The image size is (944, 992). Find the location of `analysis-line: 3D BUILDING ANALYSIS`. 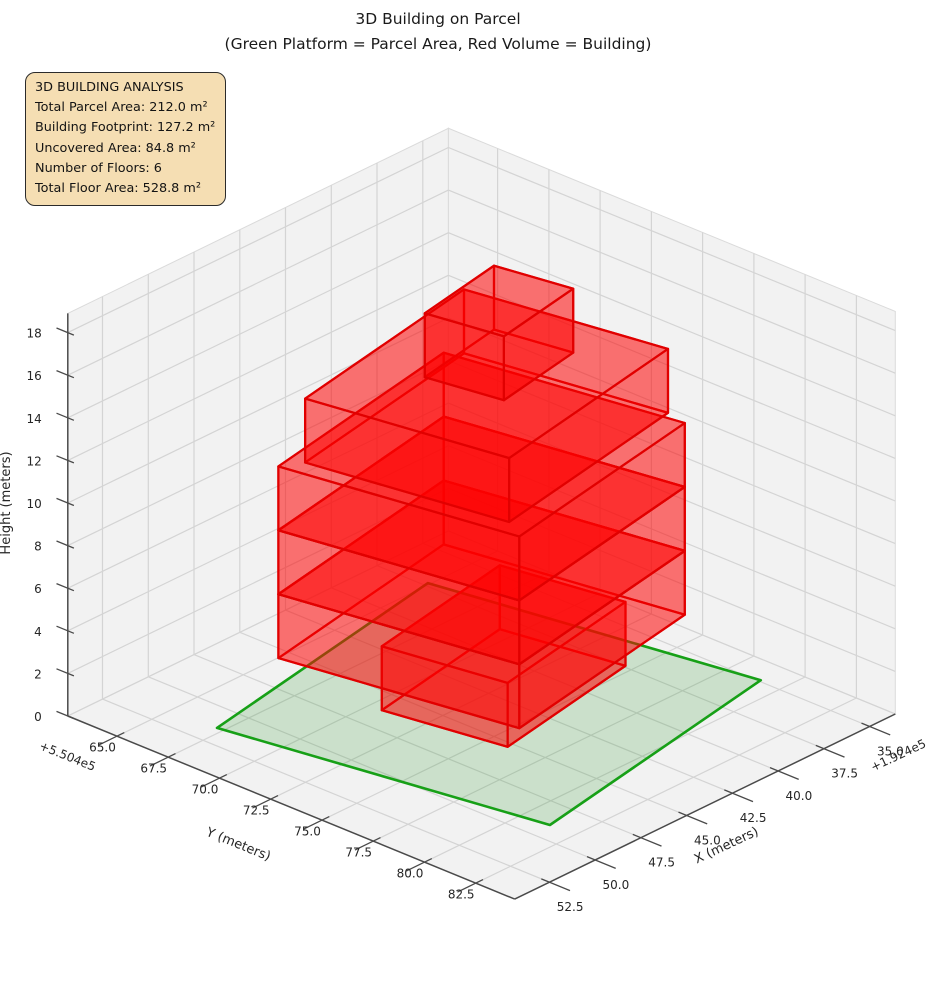

analysis-line: 3D BUILDING ANALYSIS is located at coordinates (109, 87).